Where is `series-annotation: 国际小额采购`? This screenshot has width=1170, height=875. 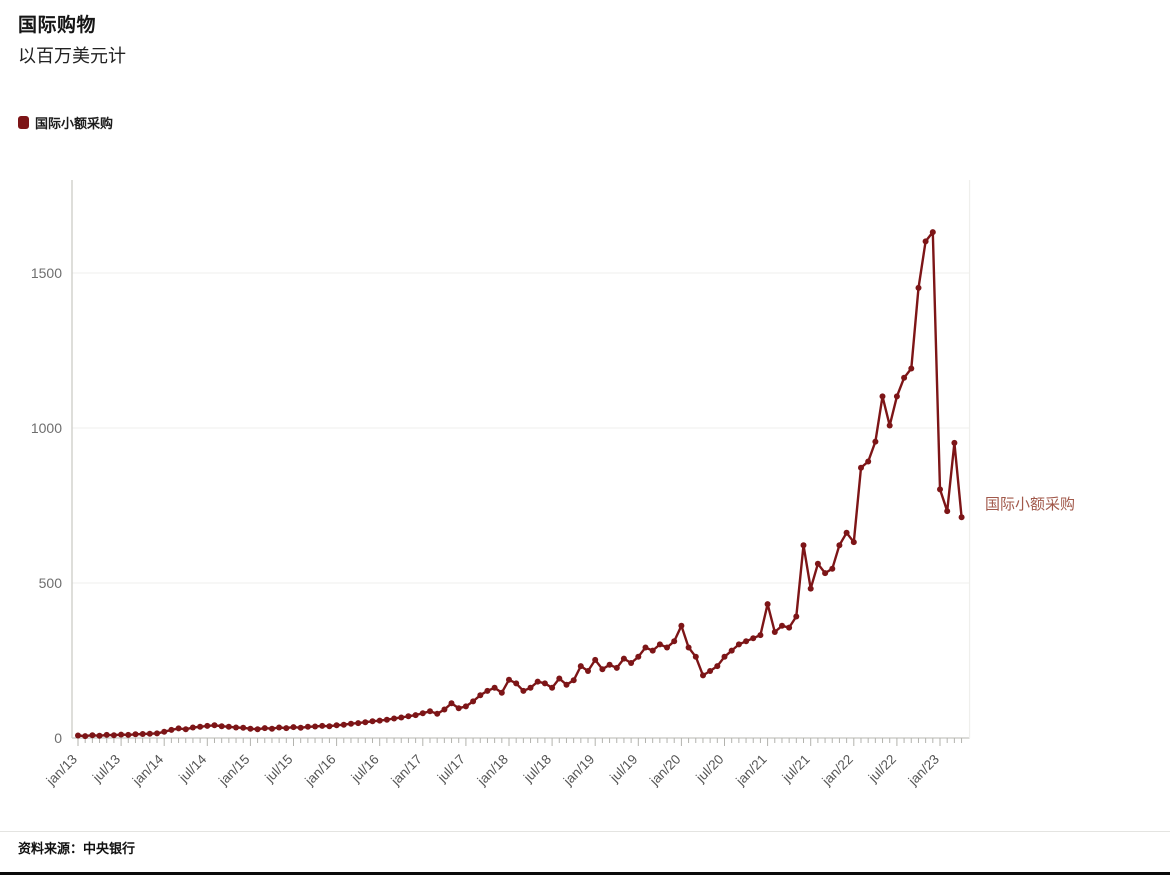
series-annotation: 国际小额采购 is located at coordinates (1030, 504).